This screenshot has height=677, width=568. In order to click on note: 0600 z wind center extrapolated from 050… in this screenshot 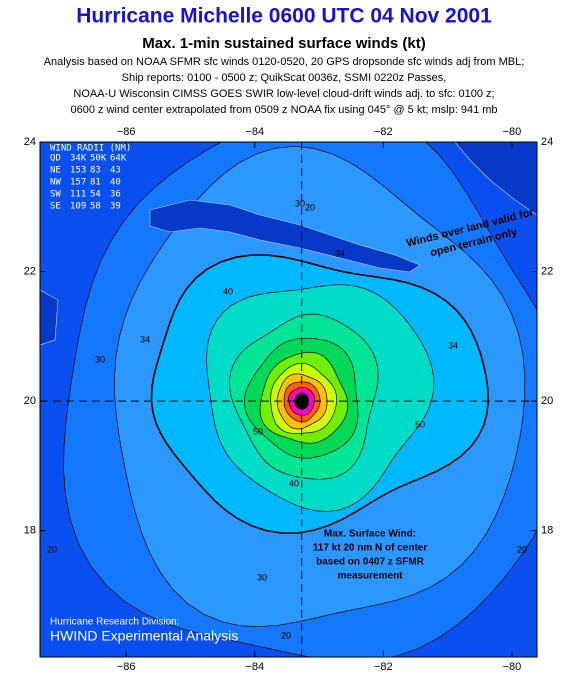, I will do `click(283, 110)`.